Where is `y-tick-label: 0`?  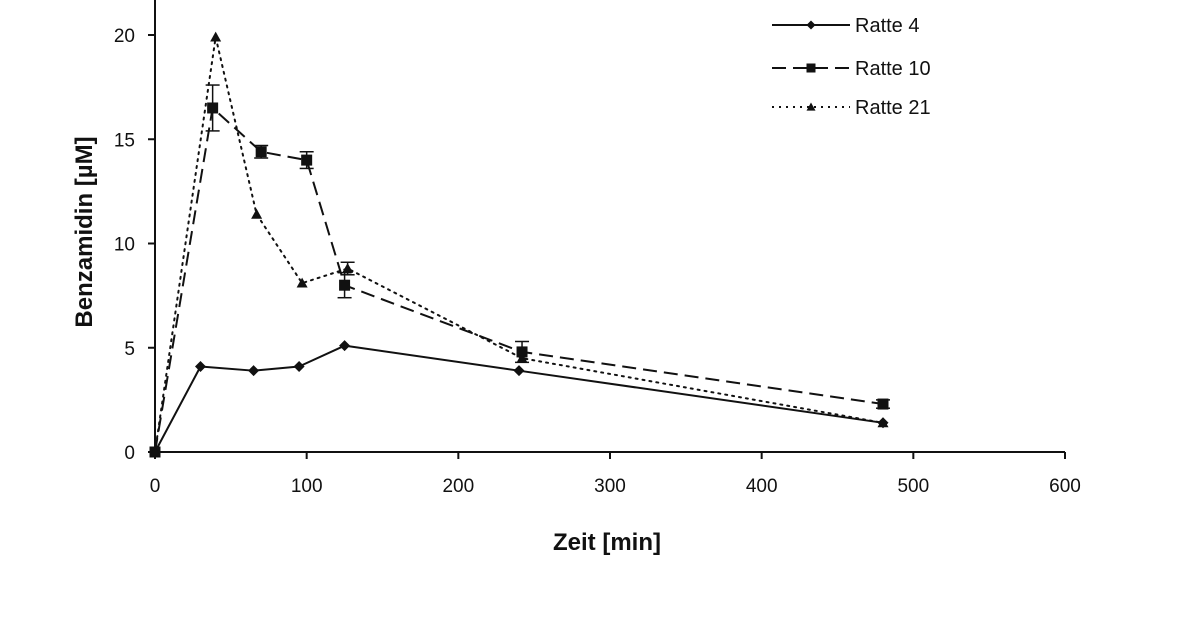
y-tick-label: 0 is located at coordinates (129, 453).